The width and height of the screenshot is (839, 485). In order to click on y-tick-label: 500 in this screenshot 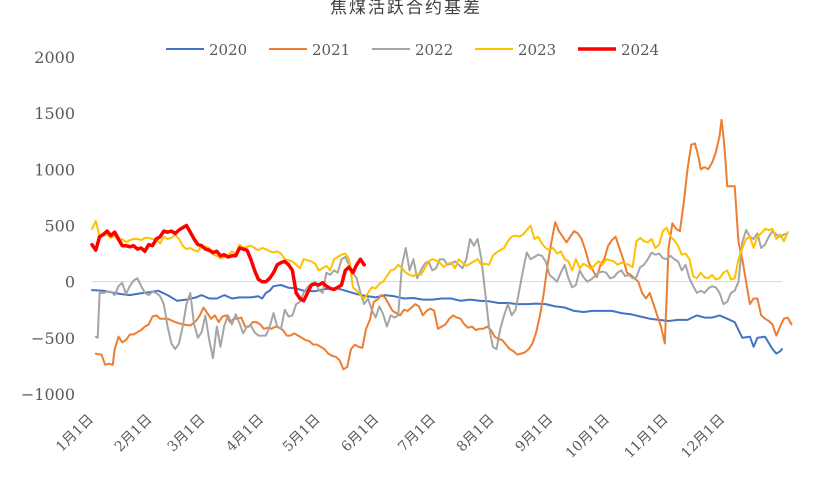, I will do `click(59, 226)`.